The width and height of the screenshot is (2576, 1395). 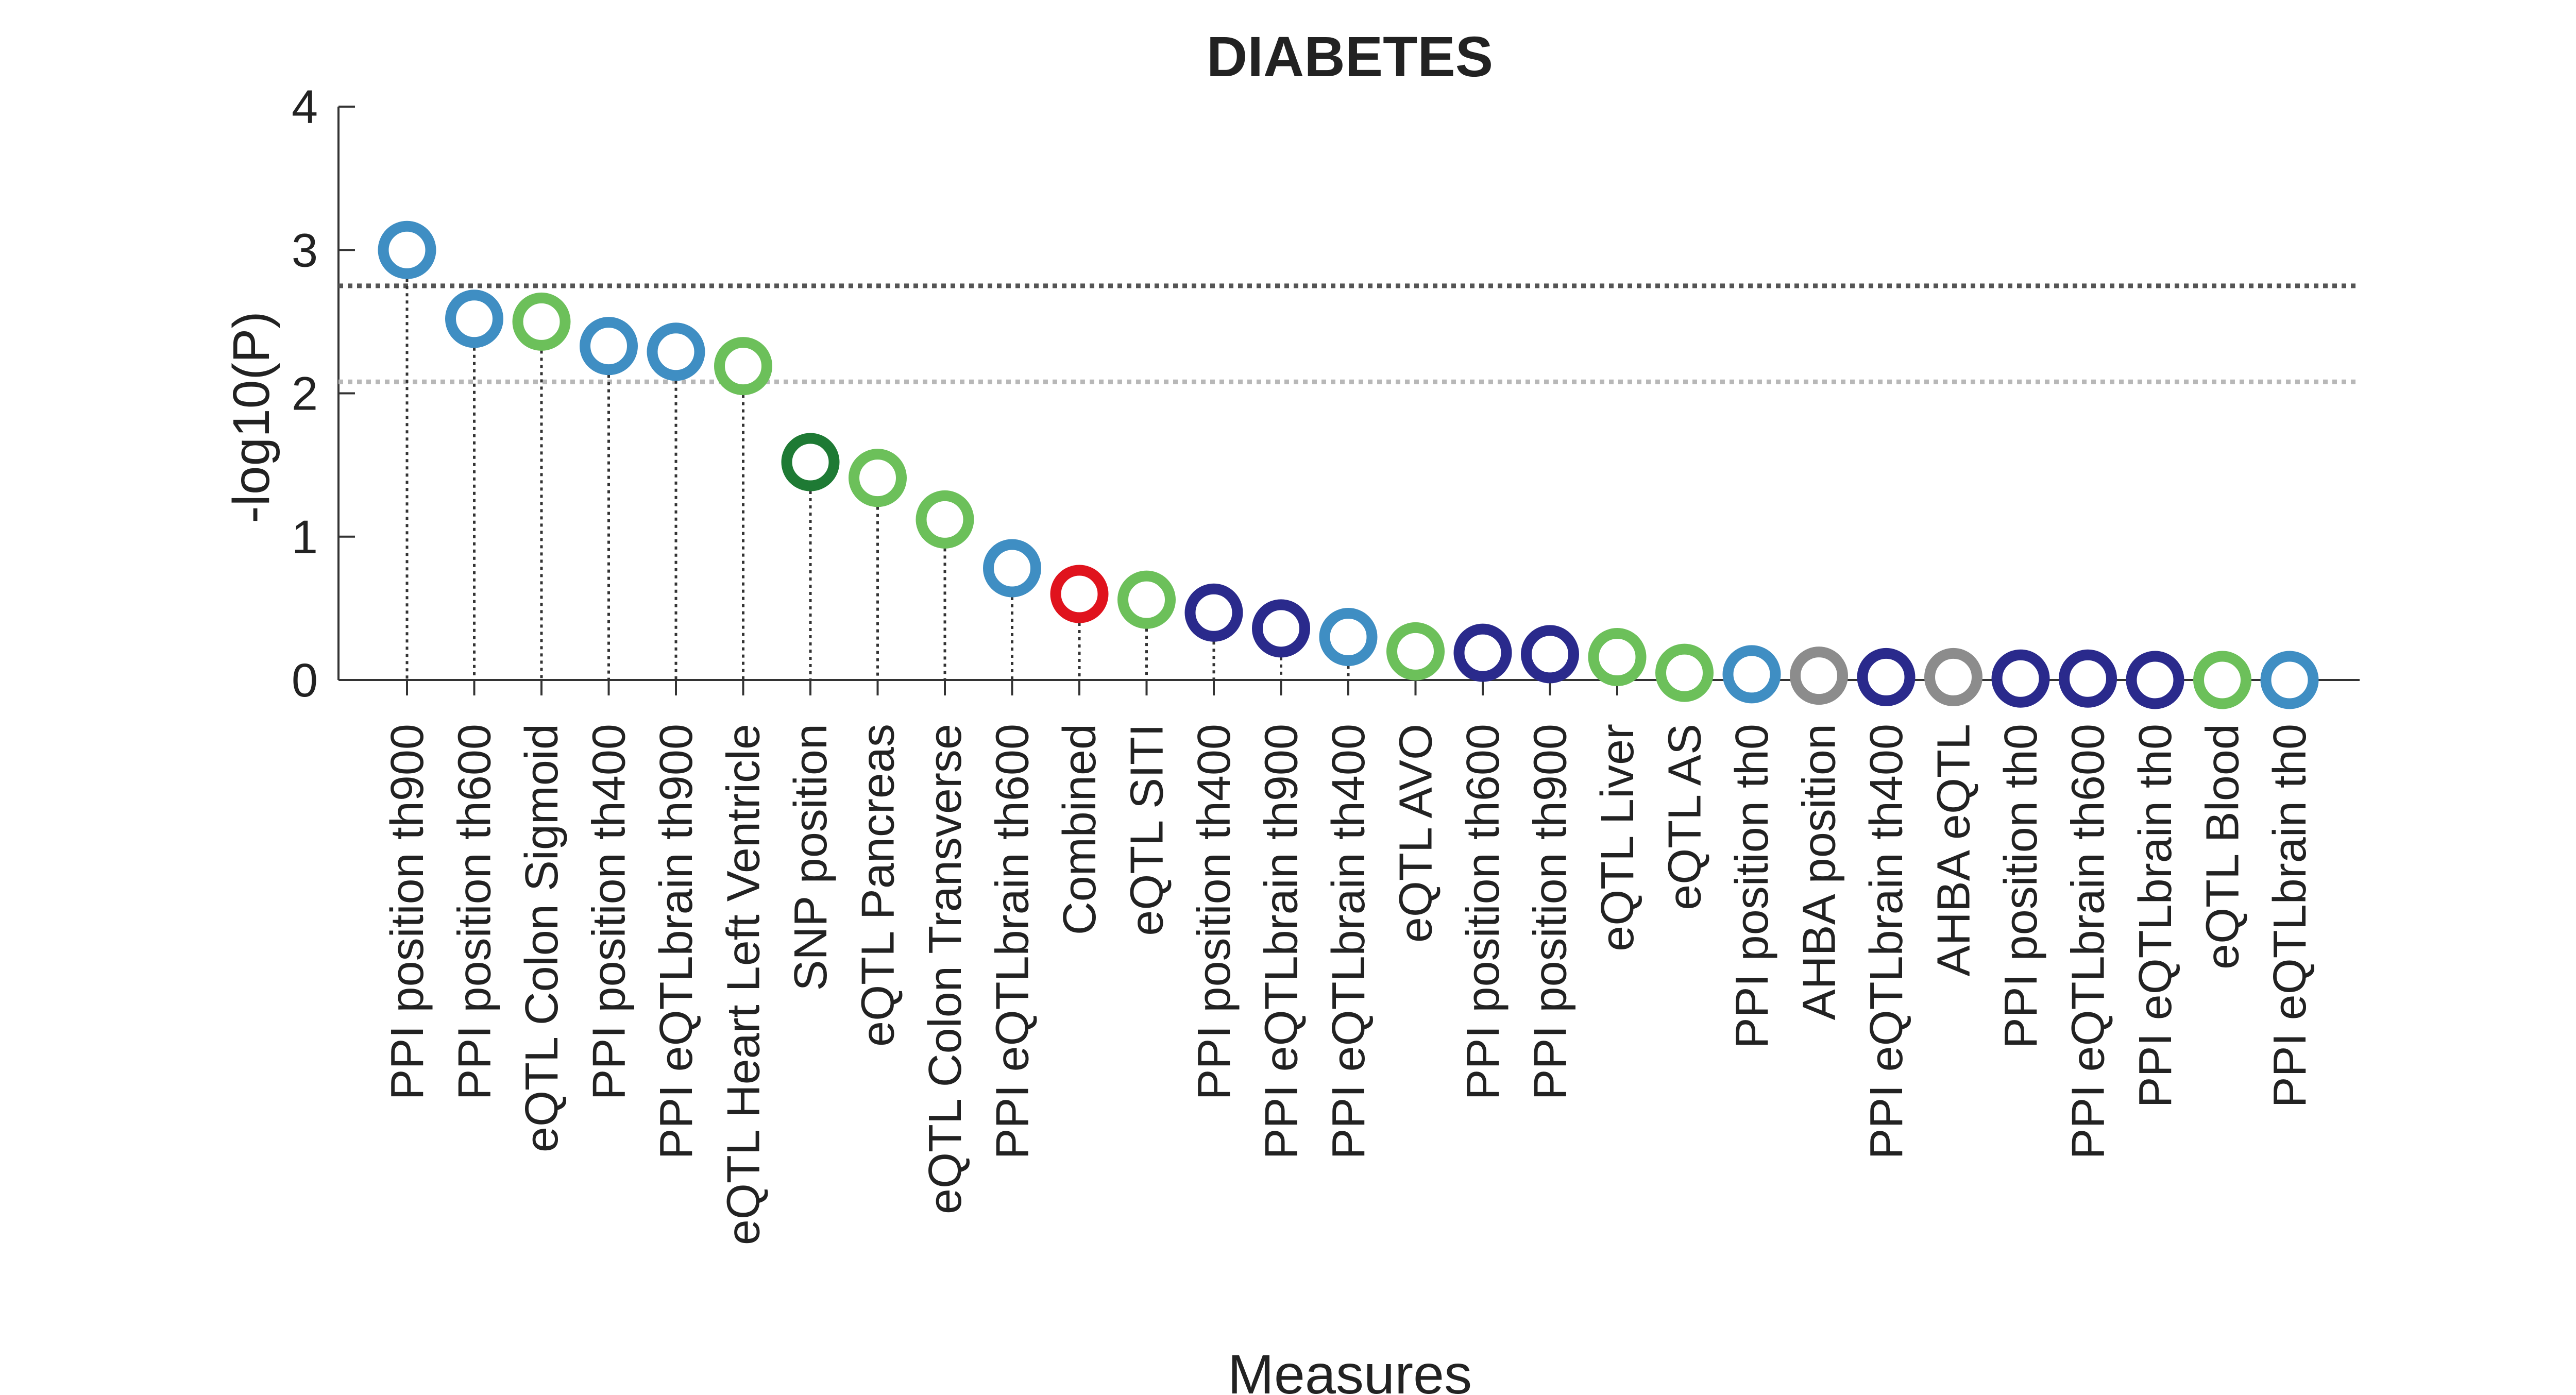 I want to click on x-tick-label-27: eQTL Blood, so click(x=2223, y=846).